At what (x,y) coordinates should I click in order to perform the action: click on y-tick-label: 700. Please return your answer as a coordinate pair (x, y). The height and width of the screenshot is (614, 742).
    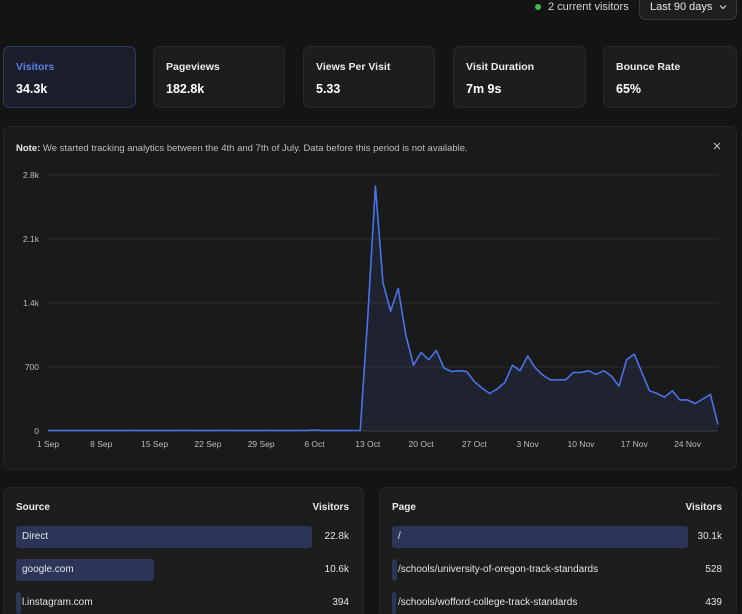
    Looking at the image, I should click on (32, 367).